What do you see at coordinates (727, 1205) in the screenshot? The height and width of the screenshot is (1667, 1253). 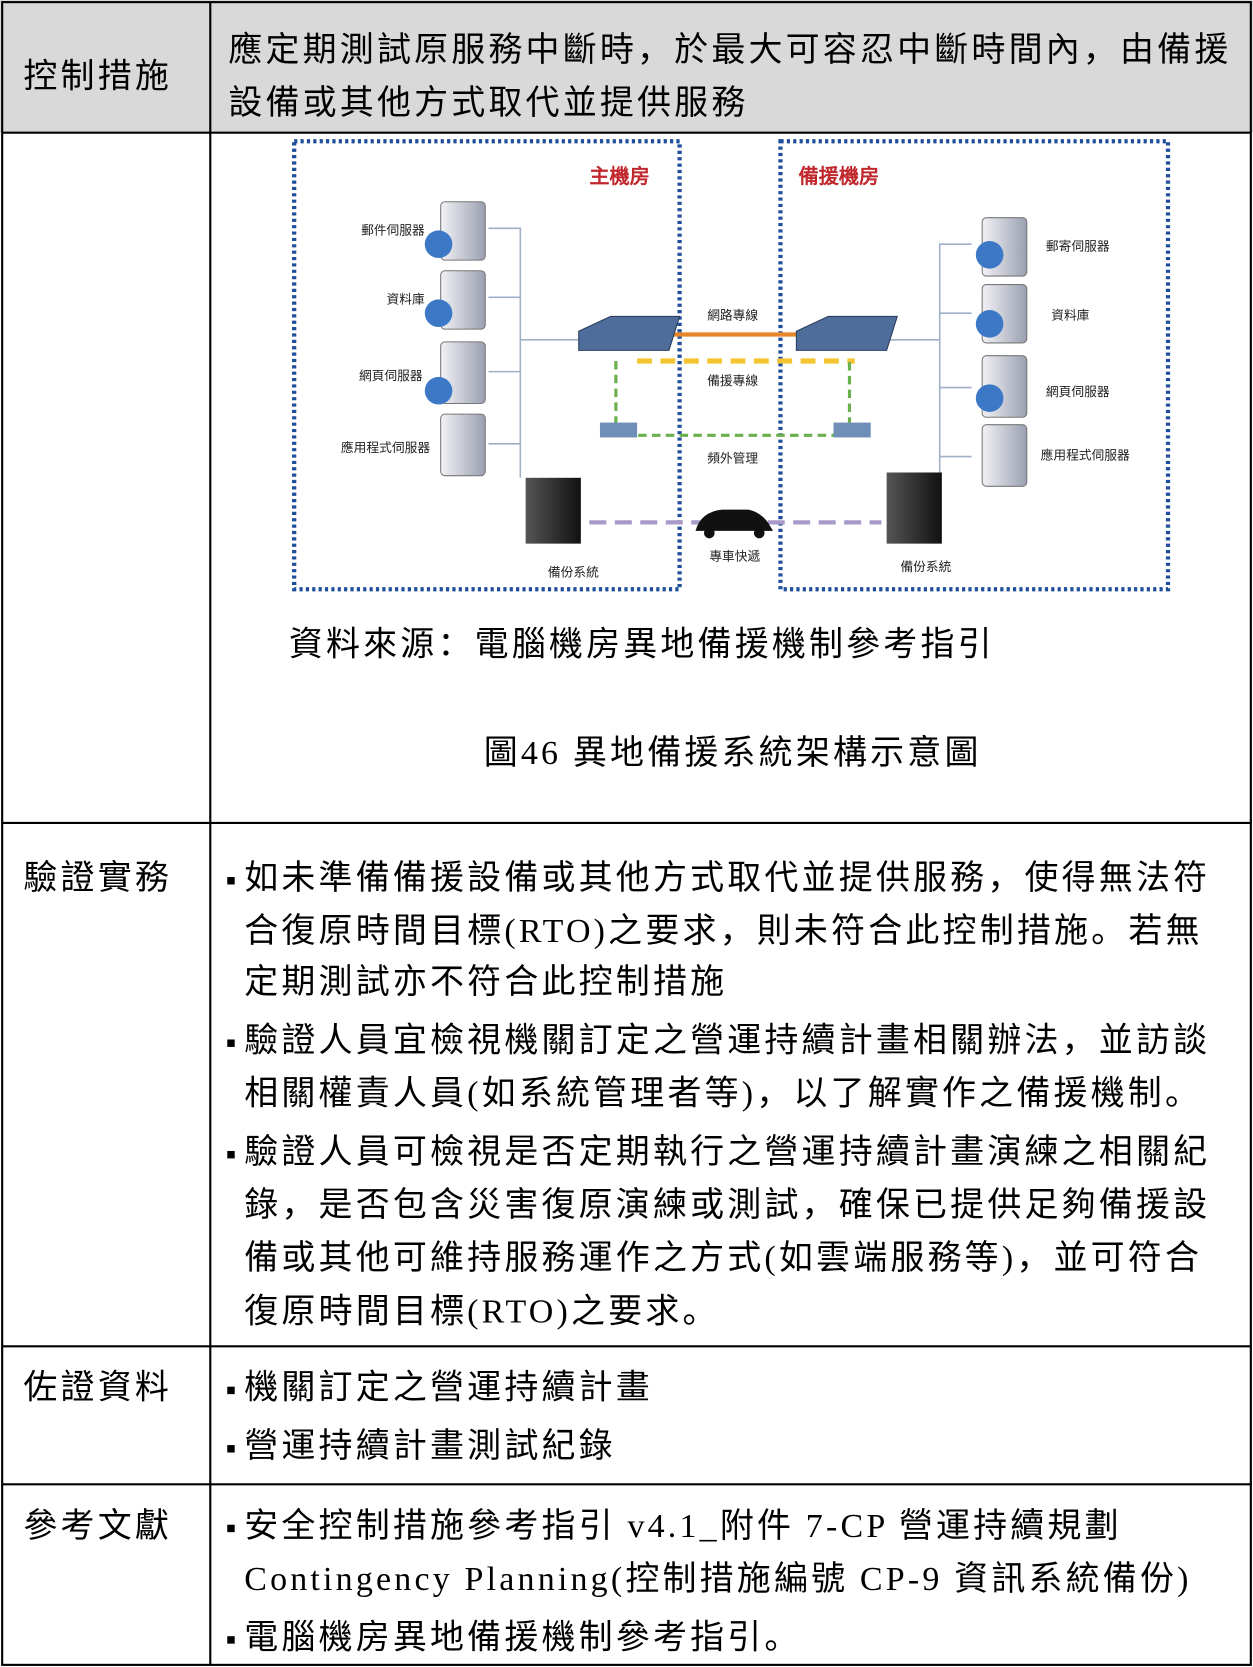 I see `item-line: 錄，是否包含災害復原演練或測試，確保已提供足夠備援設` at bounding box center [727, 1205].